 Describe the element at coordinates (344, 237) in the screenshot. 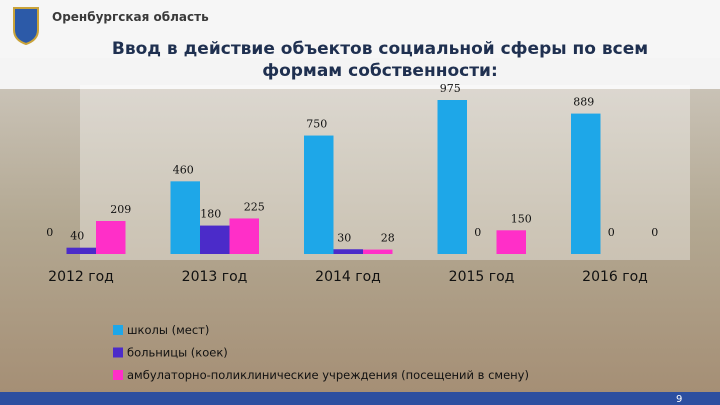

I see `value-label: 30` at that location.